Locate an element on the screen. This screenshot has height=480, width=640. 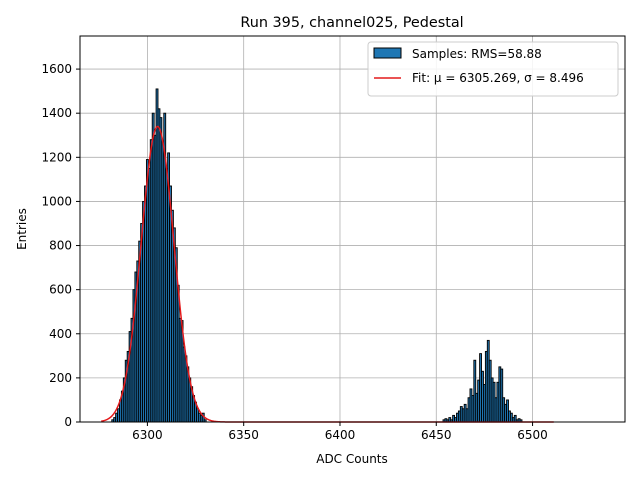
y-tick-label: 400 is located at coordinates (60, 334).